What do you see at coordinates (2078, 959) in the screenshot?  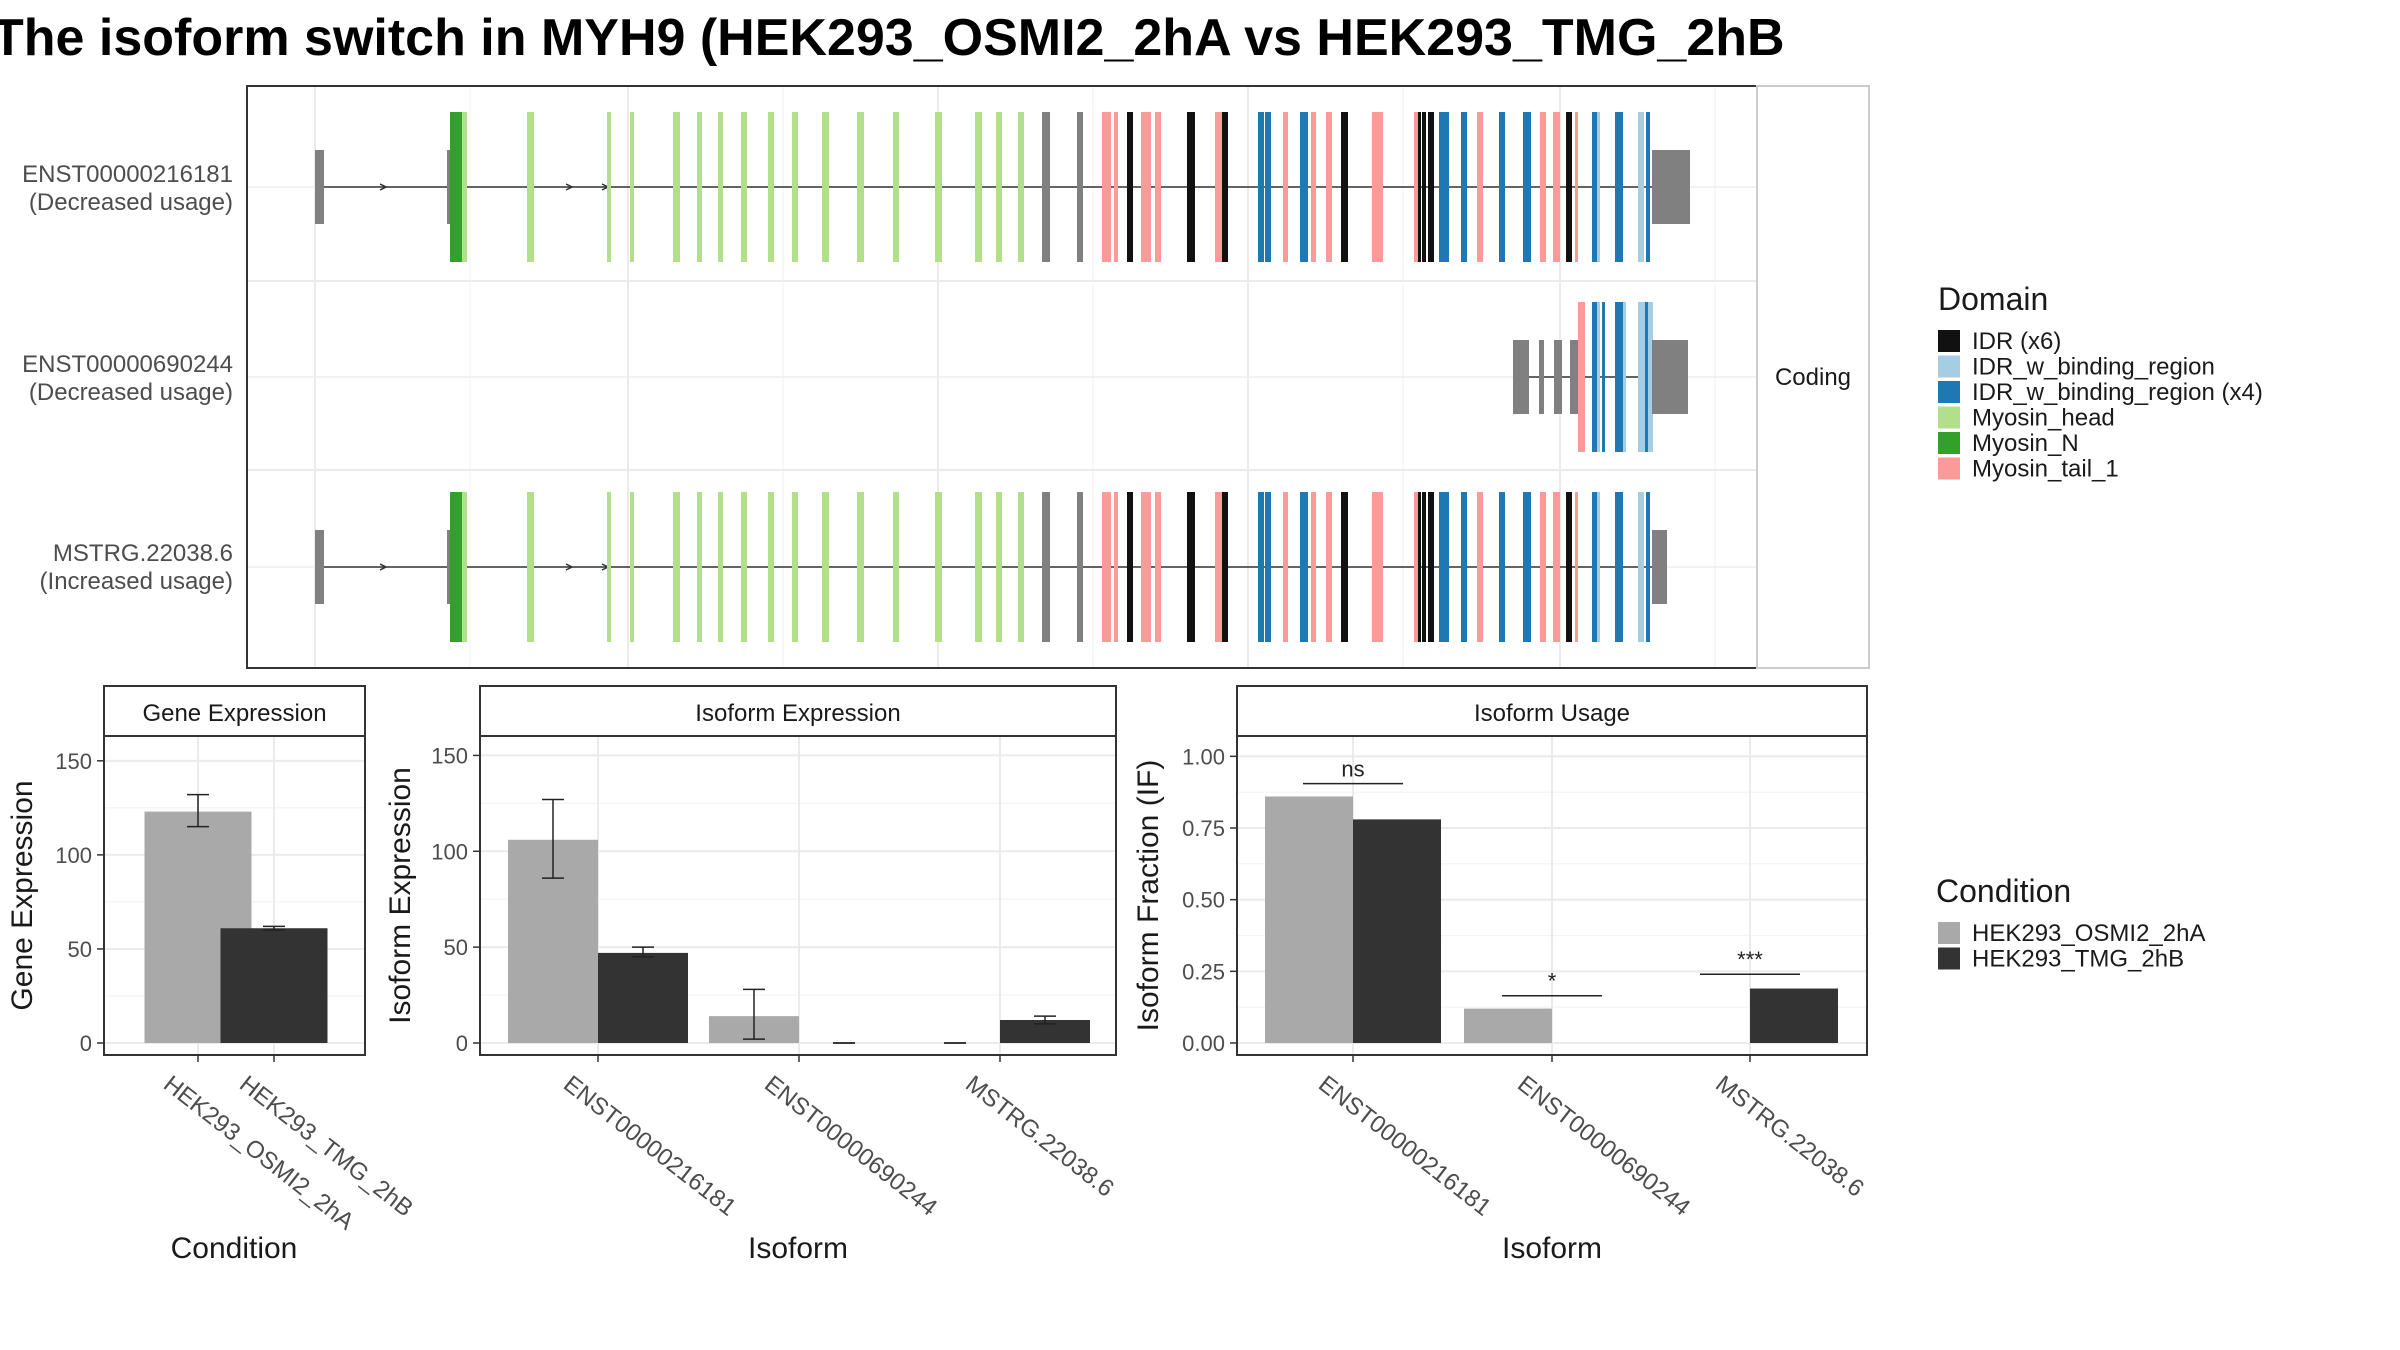 I see `condition-legend-label: HEK293_TMG_2hB` at bounding box center [2078, 959].